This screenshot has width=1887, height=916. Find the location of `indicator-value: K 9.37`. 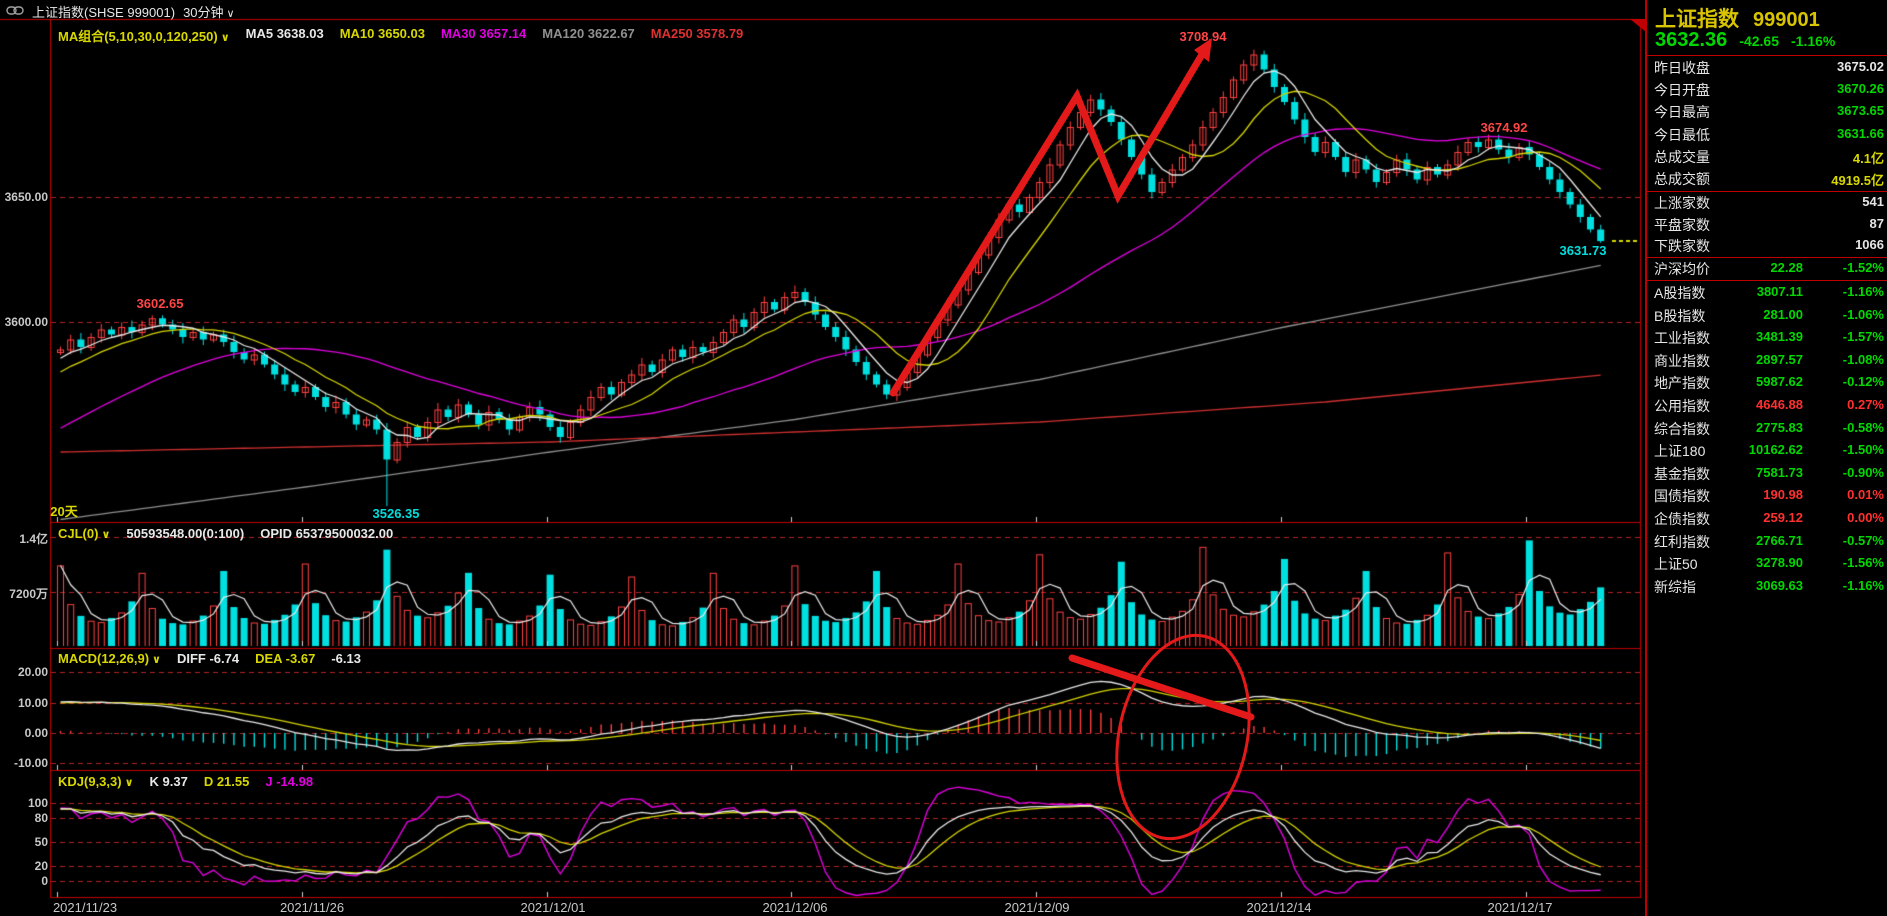

indicator-value: K 9.37 is located at coordinates (168, 781).